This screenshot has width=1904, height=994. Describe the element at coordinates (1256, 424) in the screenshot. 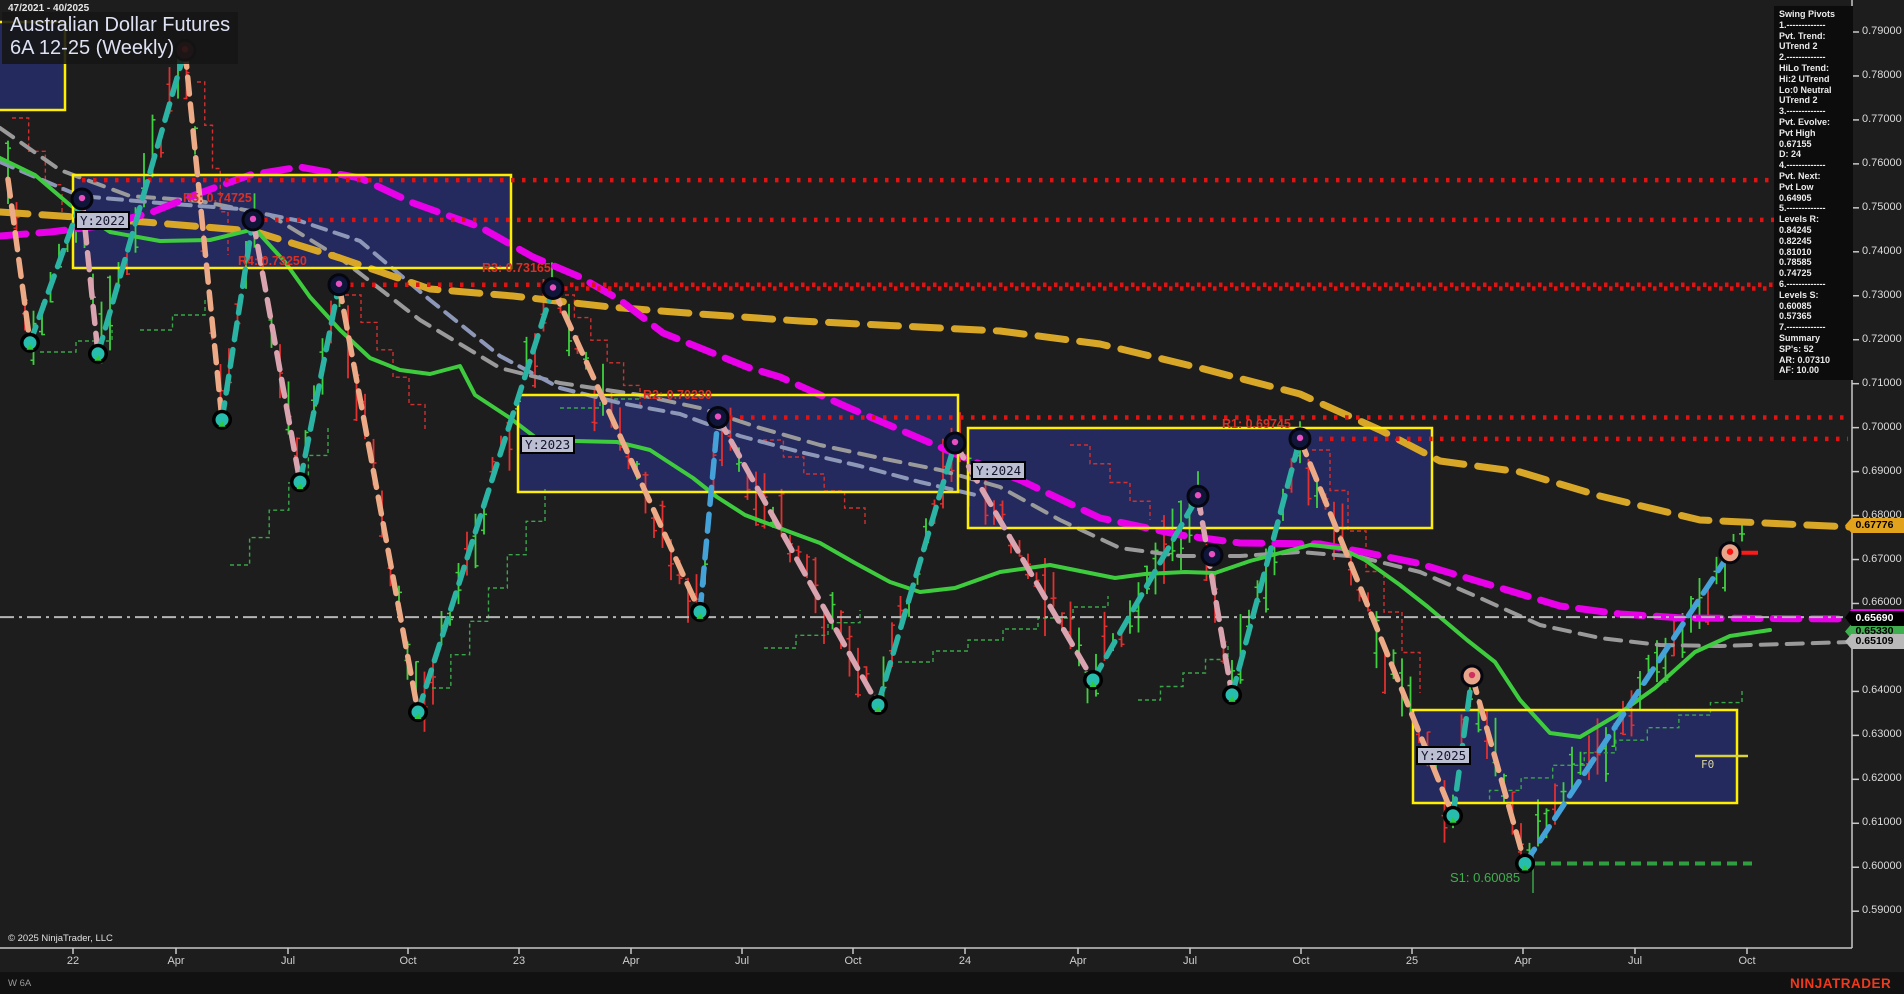

I see `resistance-level-label: R1: 0.69745` at that location.